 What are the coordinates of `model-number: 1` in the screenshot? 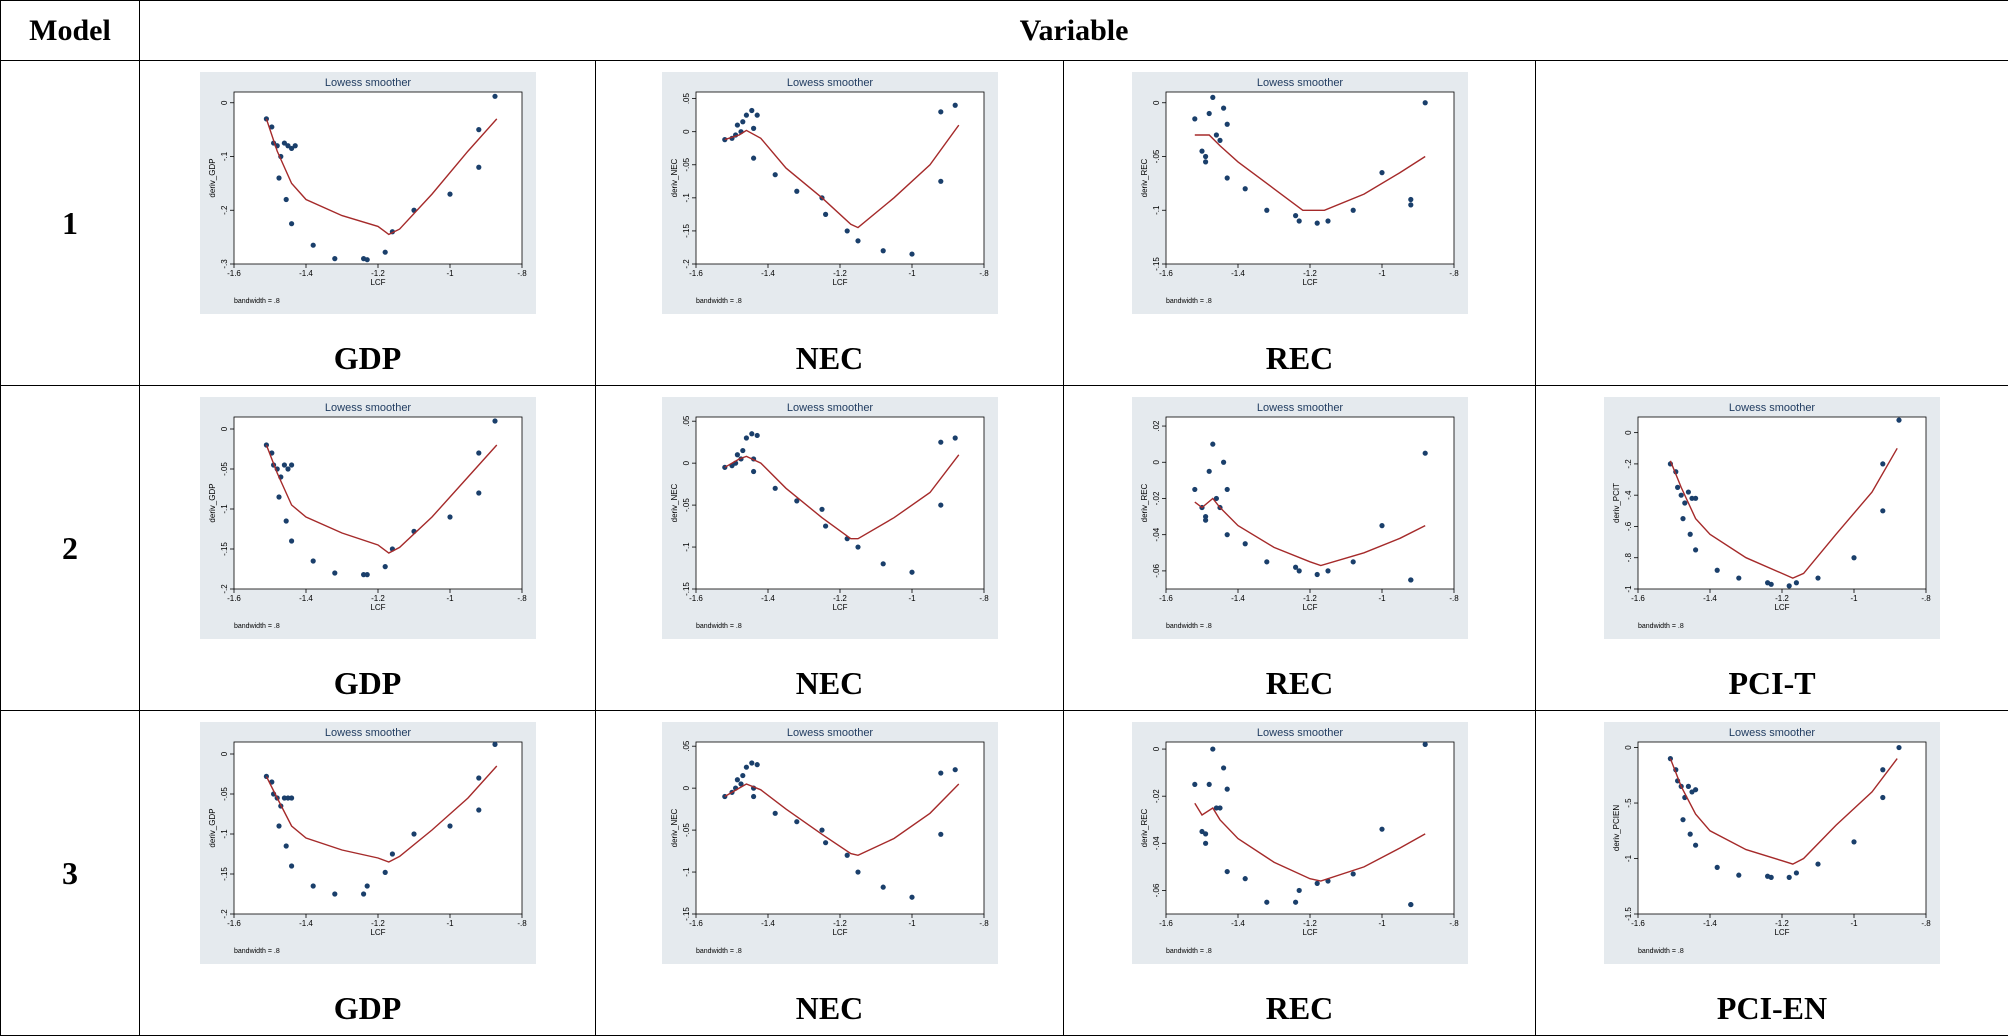 It's located at (70, 223).